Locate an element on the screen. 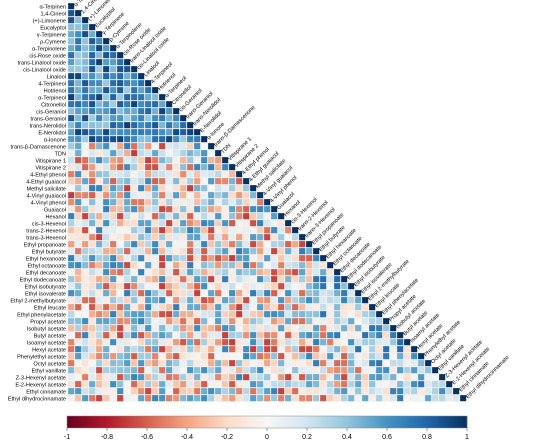  colorbar-tick-label: -0.2 is located at coordinates (227, 437).